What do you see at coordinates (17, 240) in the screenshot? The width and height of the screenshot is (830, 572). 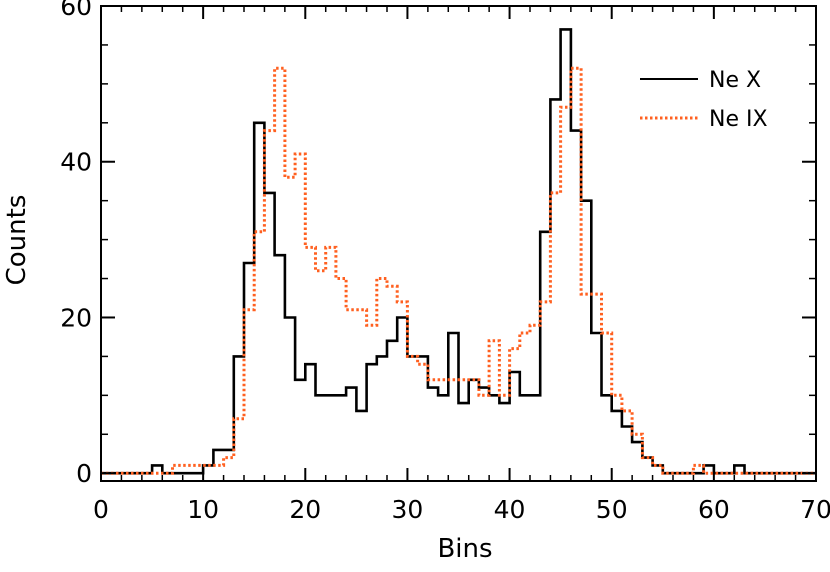 I see `y-axis-label: Counts` at bounding box center [17, 240].